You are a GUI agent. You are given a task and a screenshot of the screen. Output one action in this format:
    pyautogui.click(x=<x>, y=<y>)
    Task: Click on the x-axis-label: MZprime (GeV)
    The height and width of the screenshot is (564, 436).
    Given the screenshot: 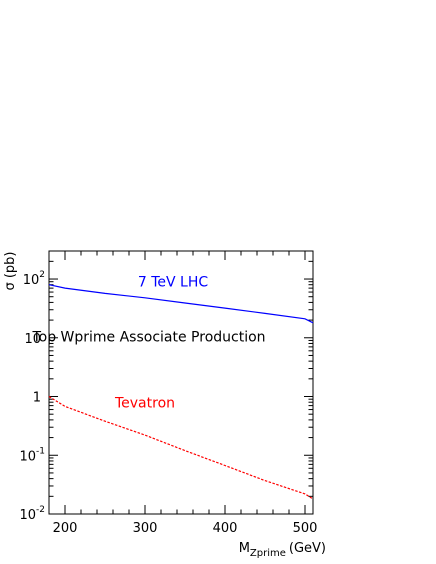 What is the action you would take?
    pyautogui.click(x=282, y=550)
    